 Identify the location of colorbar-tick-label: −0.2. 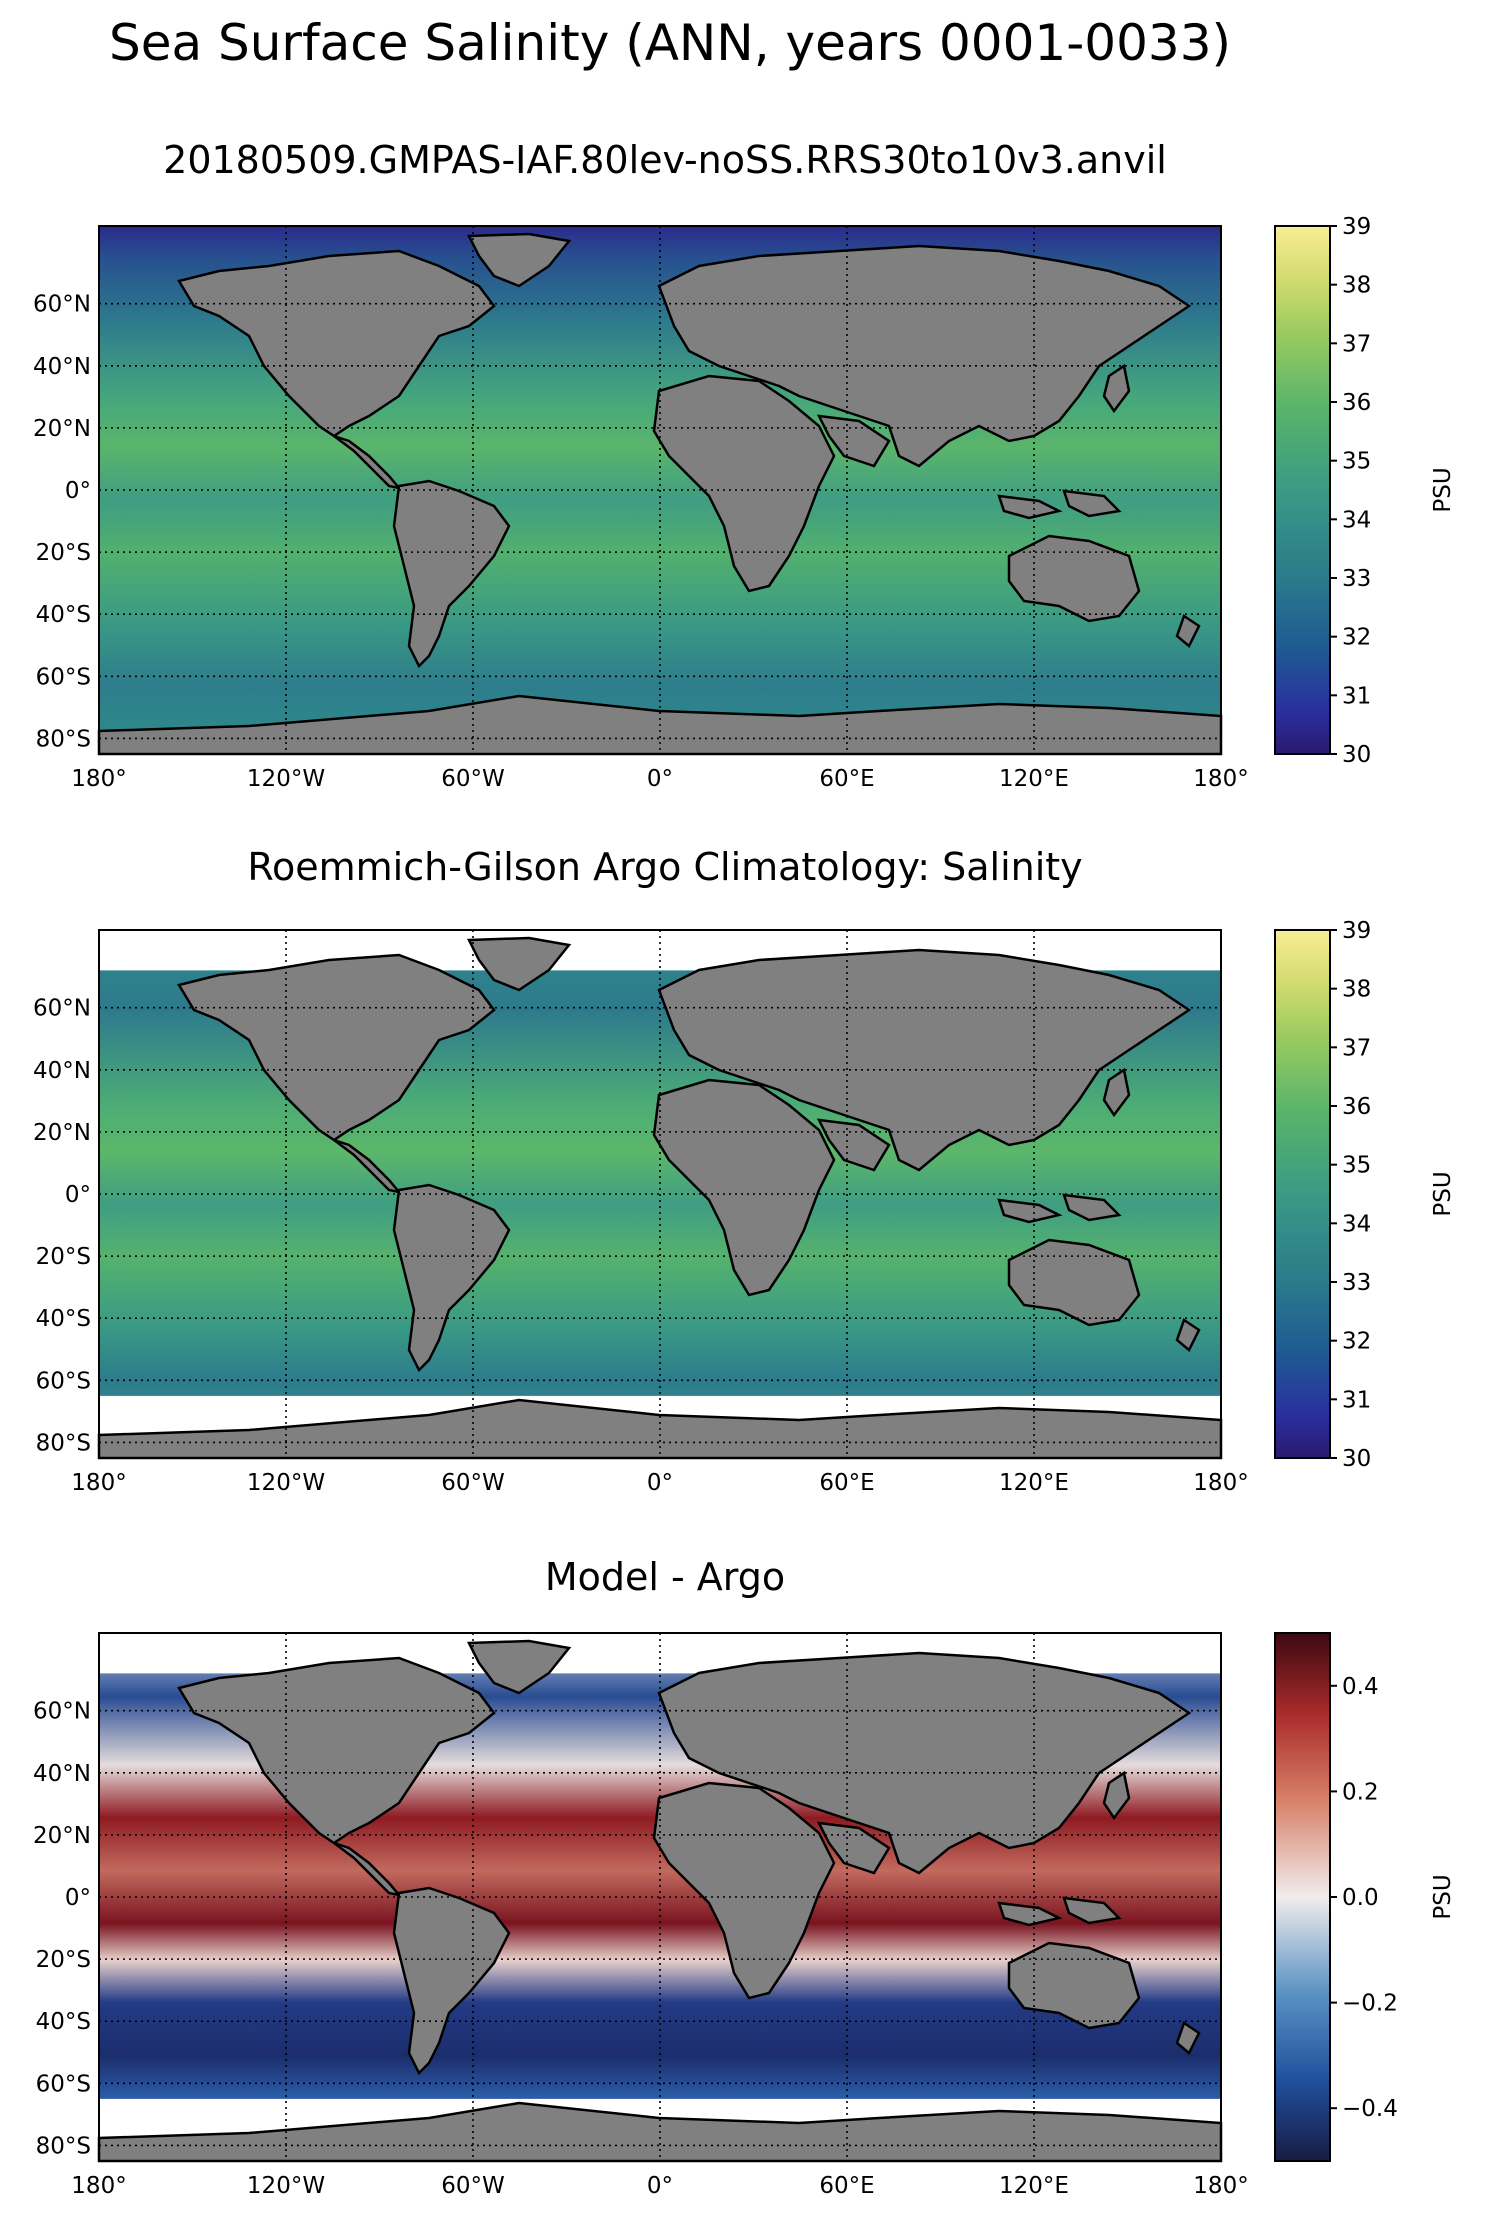
(1370, 2004).